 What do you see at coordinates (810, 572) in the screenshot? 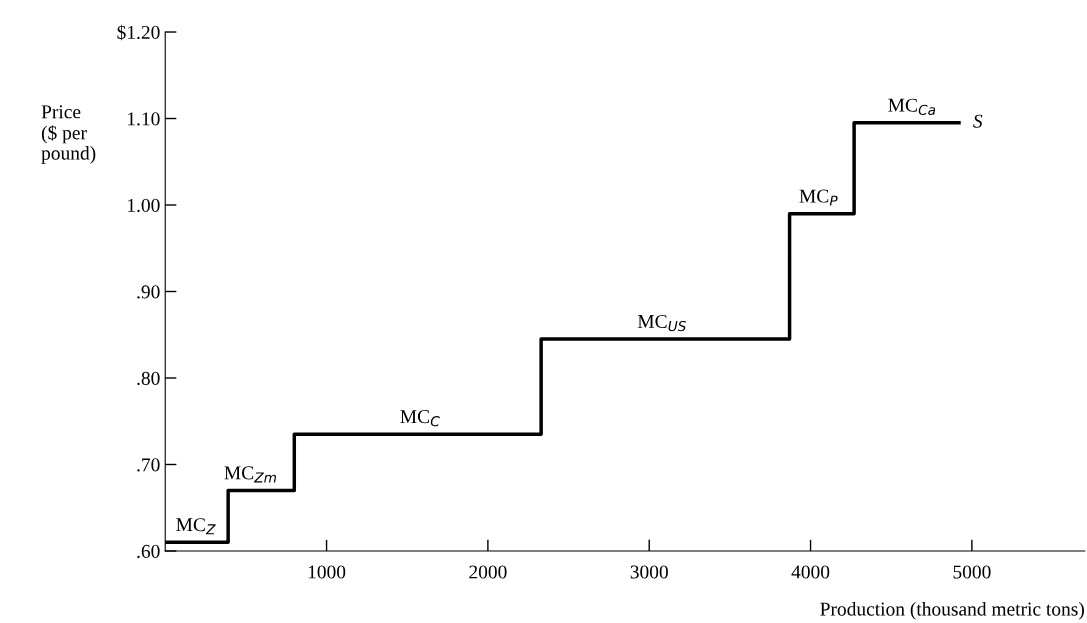
I see `x-tick-label: 4000` at bounding box center [810, 572].